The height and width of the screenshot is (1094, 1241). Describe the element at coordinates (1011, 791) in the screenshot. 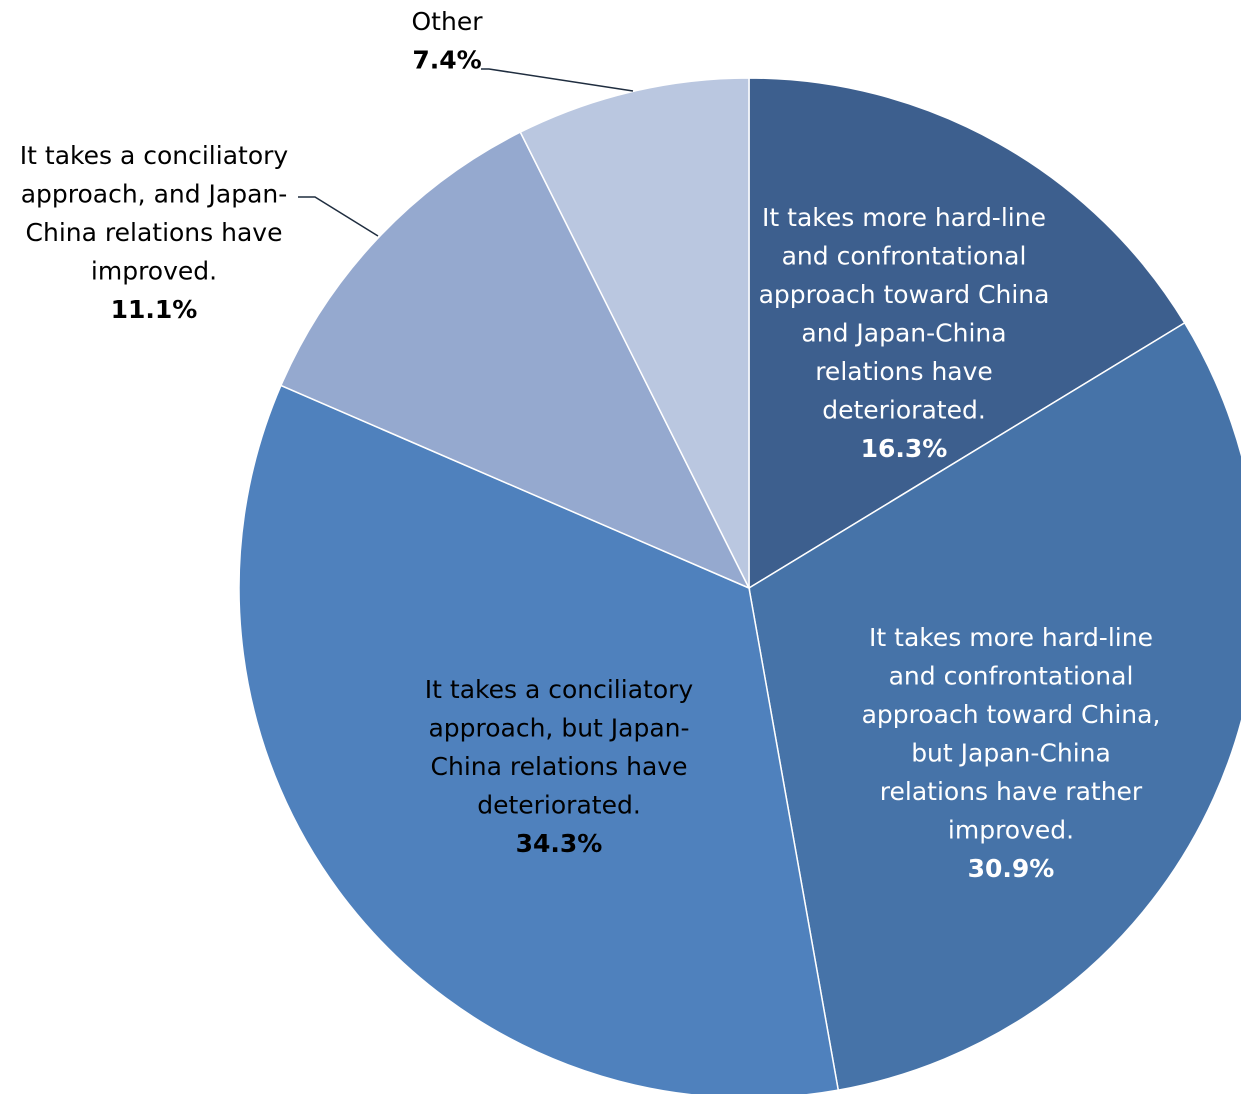

I see `slice-label-line: relations have rather` at that location.